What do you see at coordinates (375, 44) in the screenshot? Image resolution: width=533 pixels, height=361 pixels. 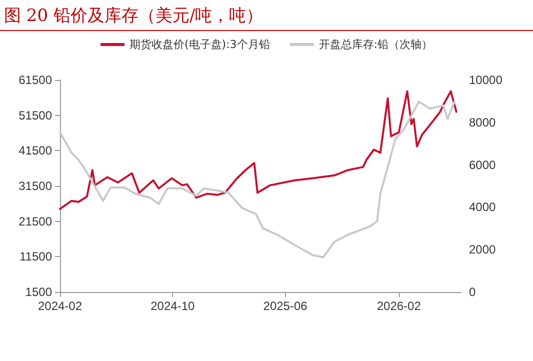 I see `legend-label: 开盘总库存:铅（次轴）` at bounding box center [375, 44].